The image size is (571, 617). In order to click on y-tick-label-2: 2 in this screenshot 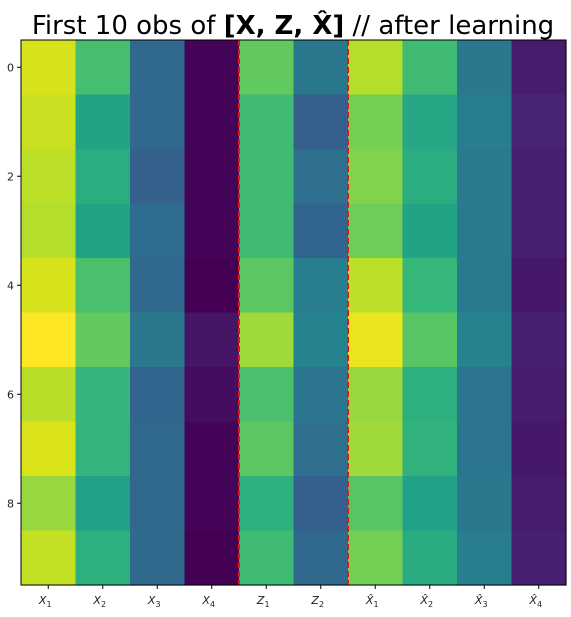, I will do `click(10, 176)`.